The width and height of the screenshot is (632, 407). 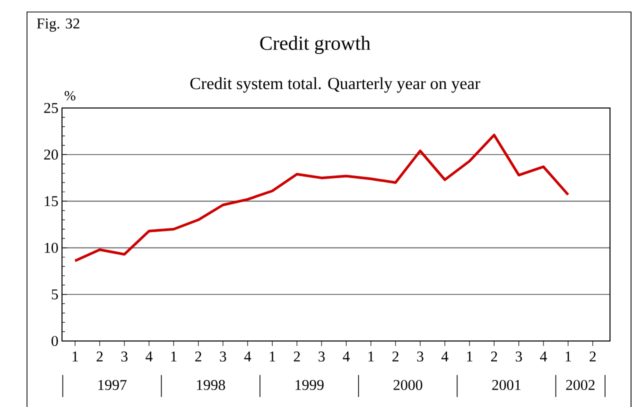 I want to click on text: 2002, so click(x=580, y=385).